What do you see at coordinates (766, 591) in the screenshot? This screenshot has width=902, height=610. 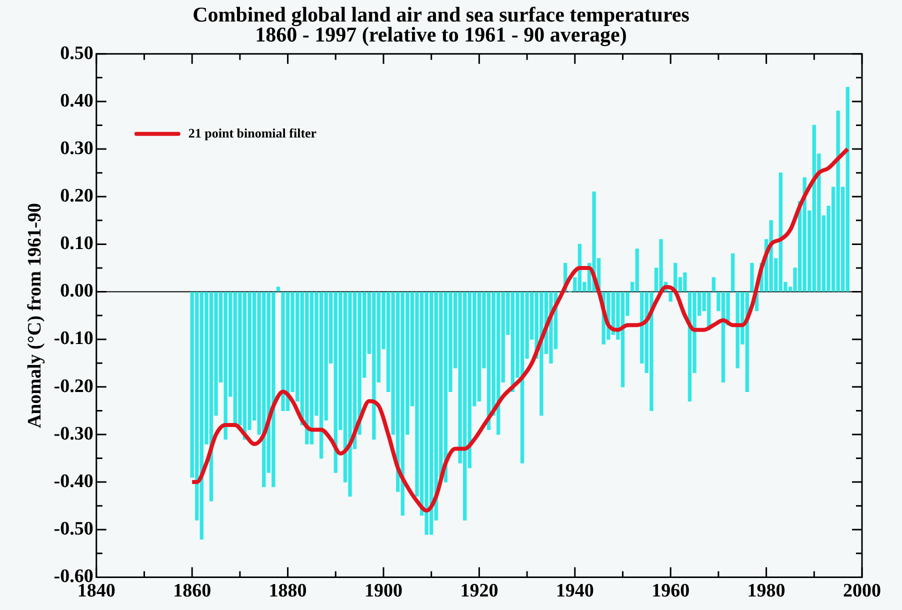 I see `x-tick-label: 1980` at bounding box center [766, 591].